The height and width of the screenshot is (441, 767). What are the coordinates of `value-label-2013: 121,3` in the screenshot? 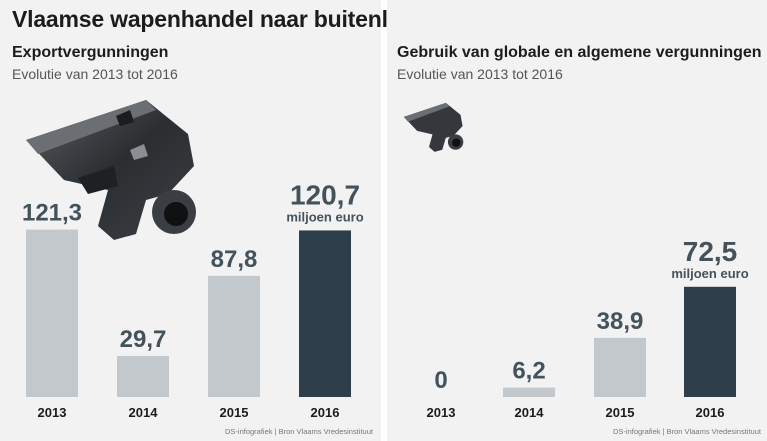 It's located at (52, 213).